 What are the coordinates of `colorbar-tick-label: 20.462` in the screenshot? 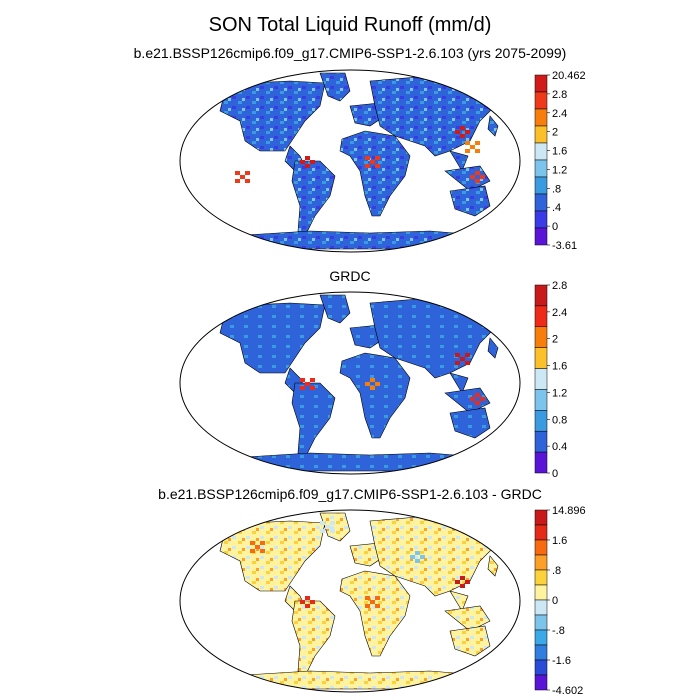 It's located at (569, 76).